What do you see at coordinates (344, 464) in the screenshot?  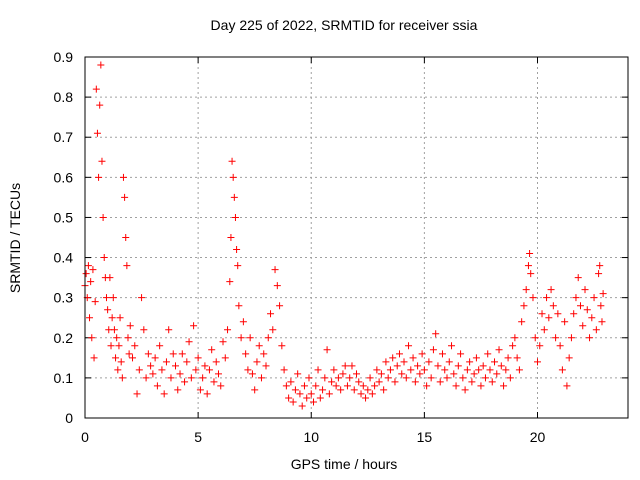 I see `x-axis-label: GPS time / hours` at bounding box center [344, 464].